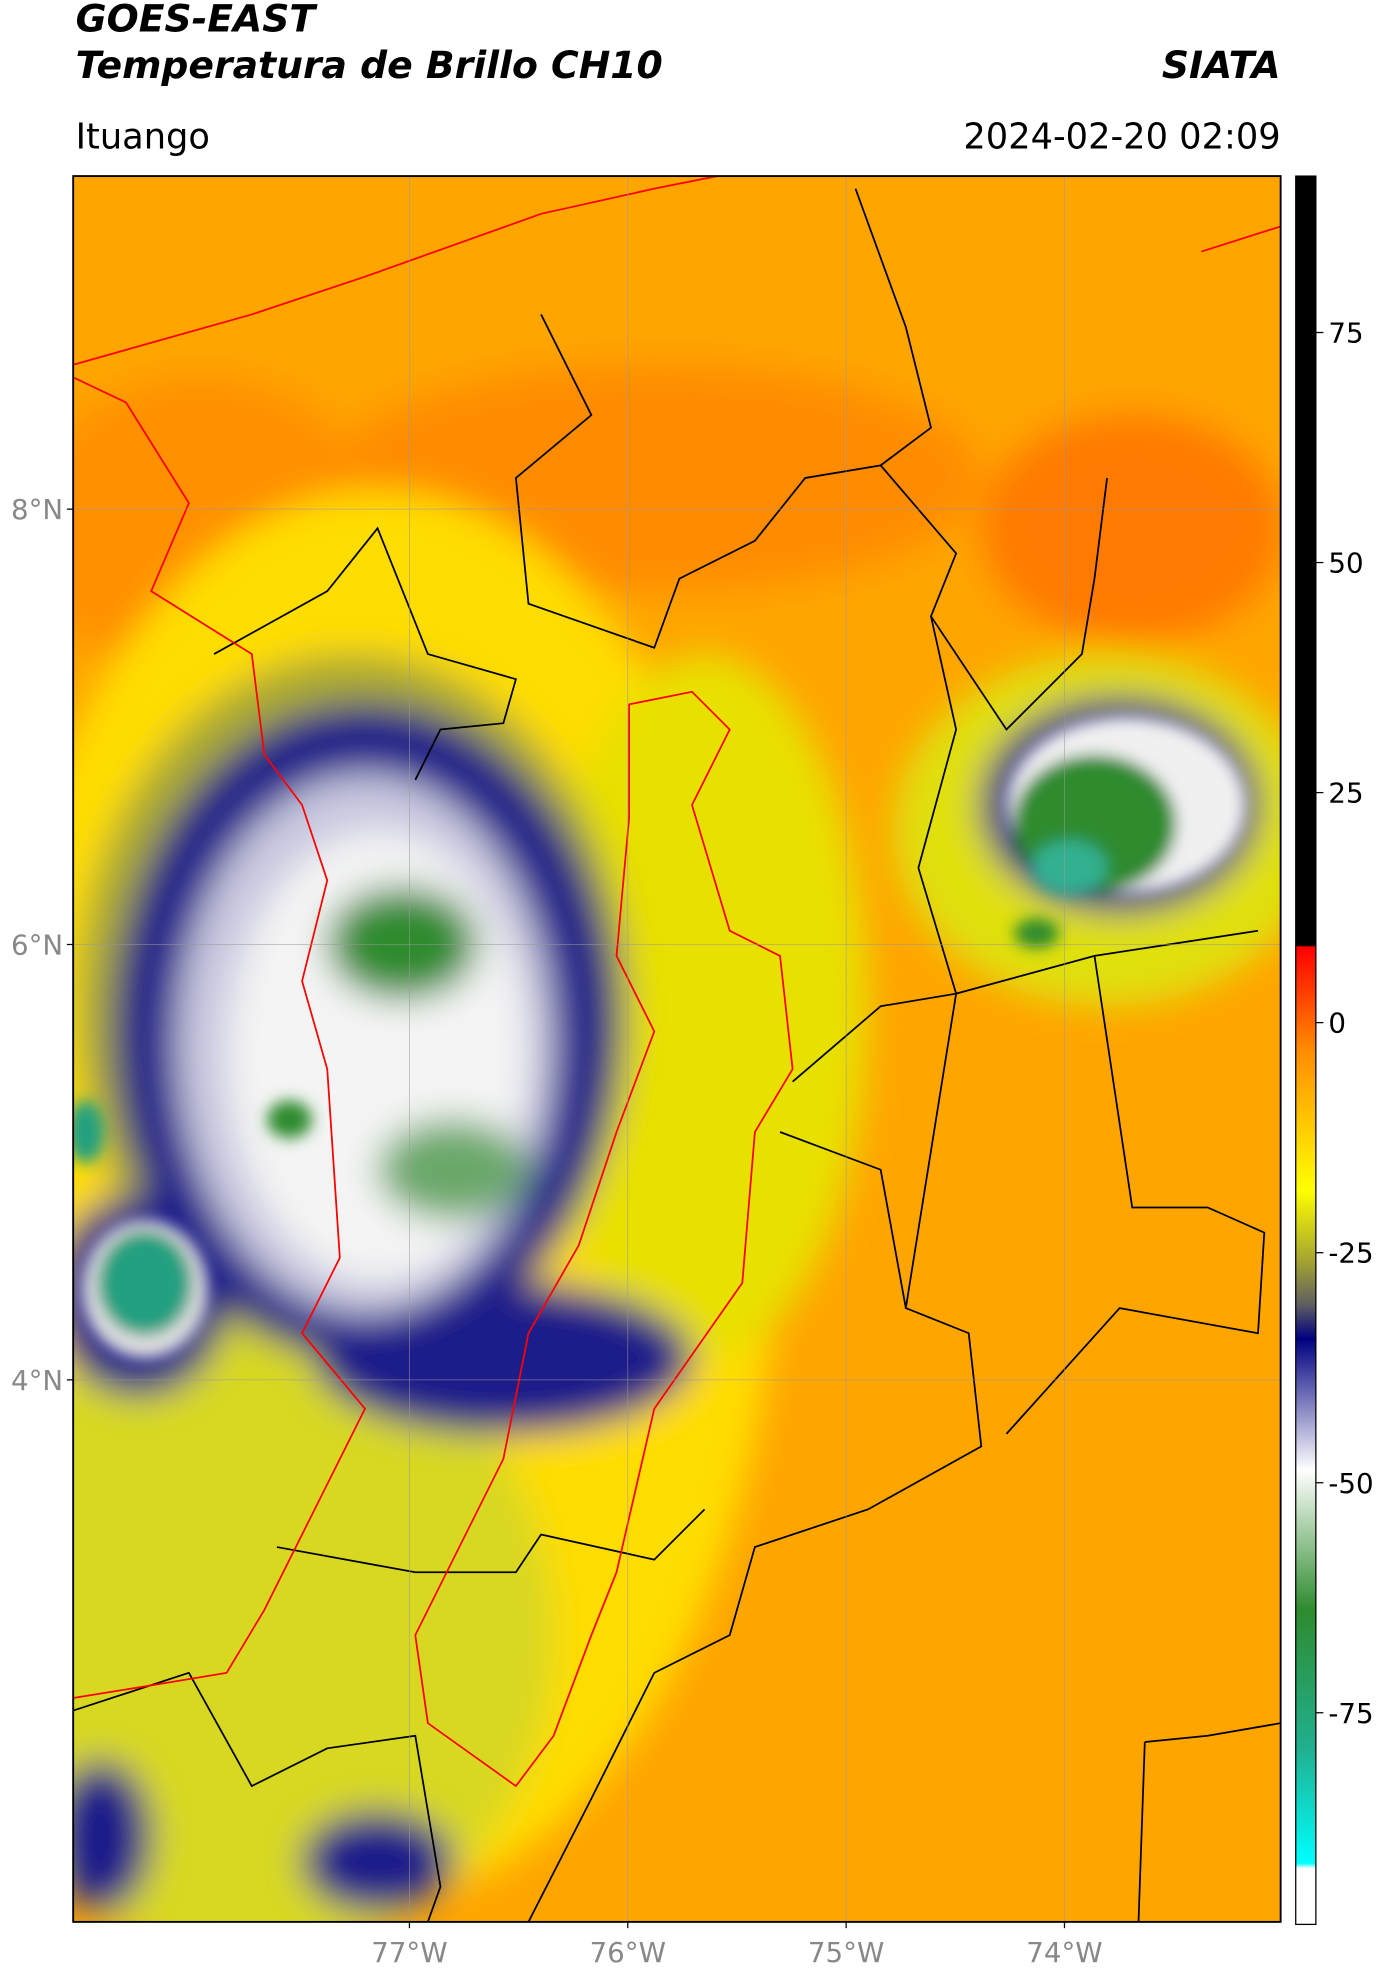 Image resolution: width=1384 pixels, height=1981 pixels. Describe the element at coordinates (1221, 65) in the screenshot. I see `source: SIATA` at that location.